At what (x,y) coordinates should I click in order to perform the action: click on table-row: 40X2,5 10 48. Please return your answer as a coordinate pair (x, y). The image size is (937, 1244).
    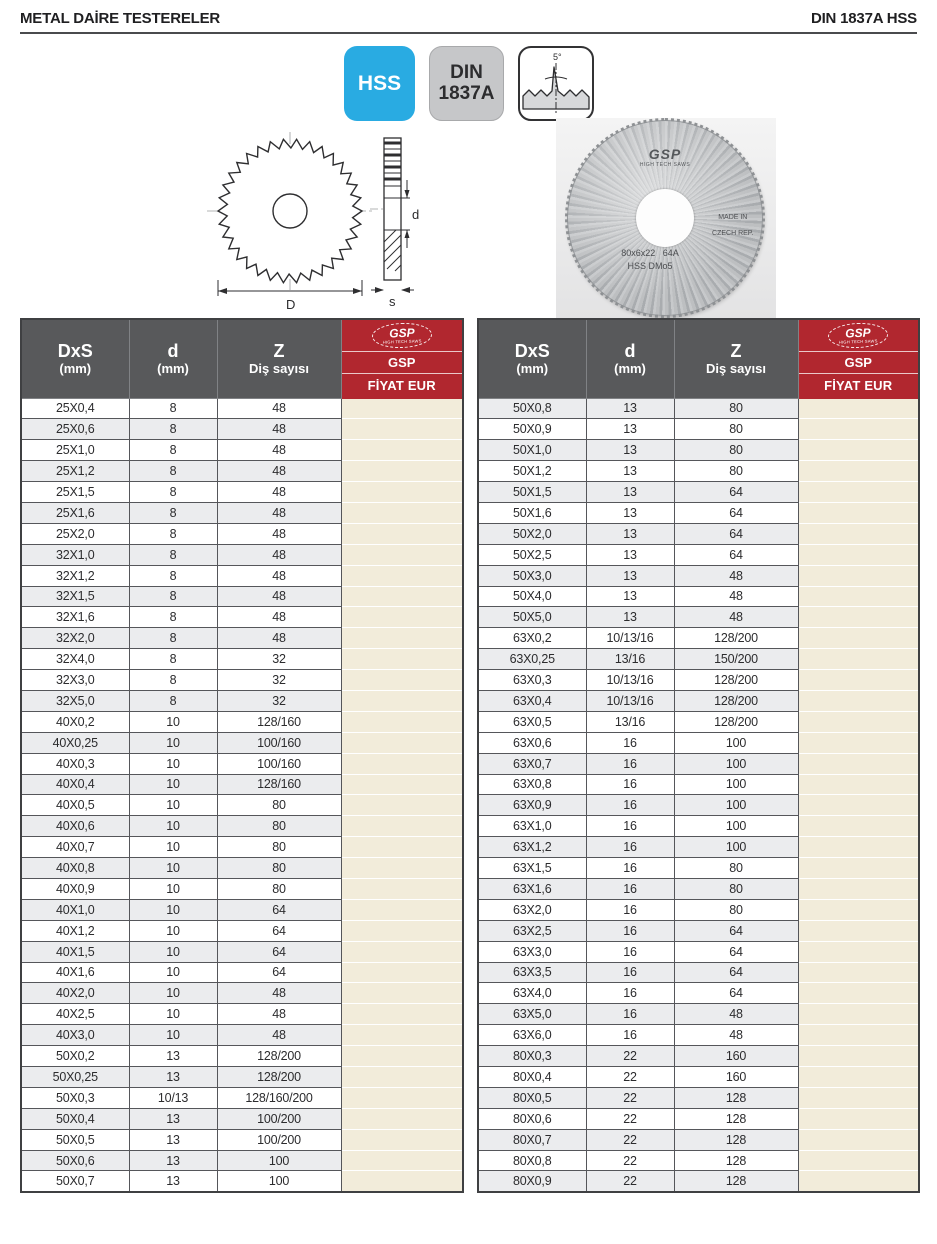
    Looking at the image, I should click on (242, 1014).